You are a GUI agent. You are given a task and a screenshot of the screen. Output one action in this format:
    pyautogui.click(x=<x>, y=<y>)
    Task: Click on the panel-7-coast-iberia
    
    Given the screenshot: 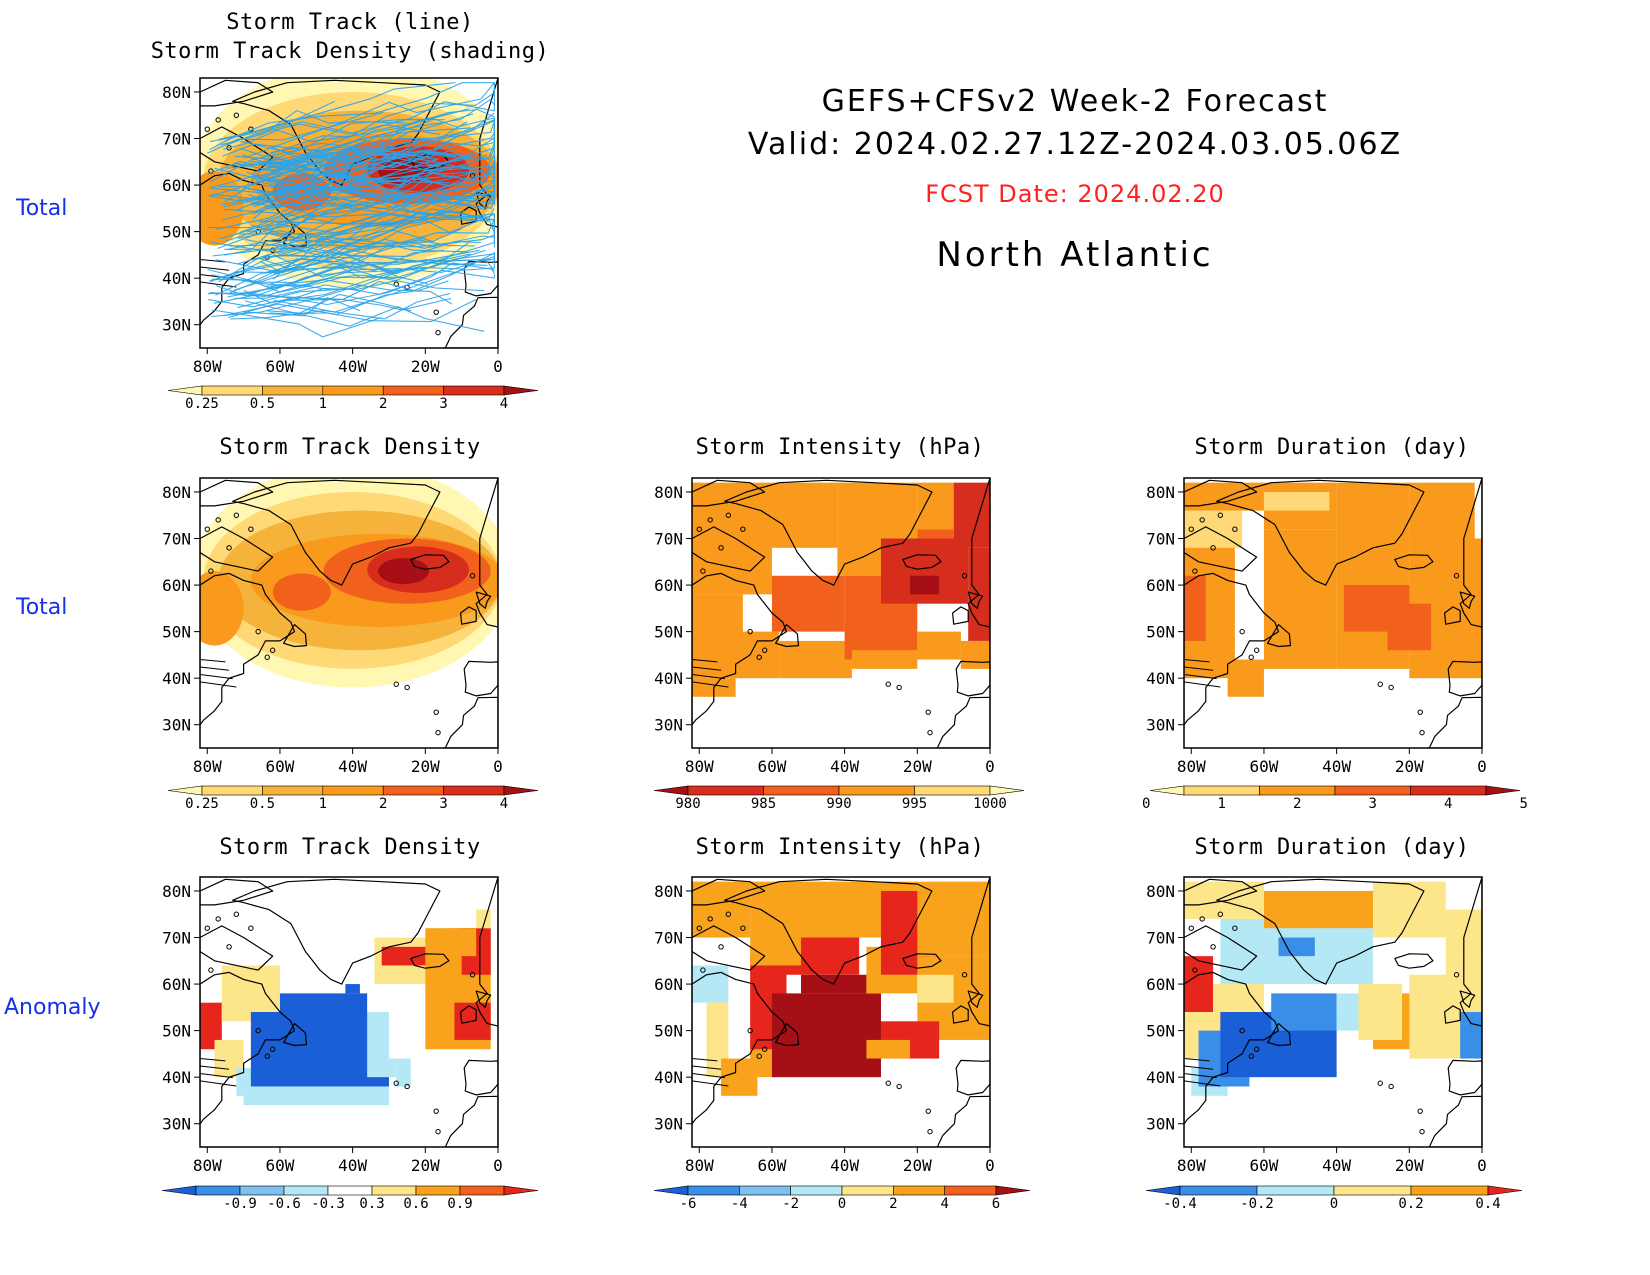 What is the action you would take?
    pyautogui.click(x=1464, y=1077)
    